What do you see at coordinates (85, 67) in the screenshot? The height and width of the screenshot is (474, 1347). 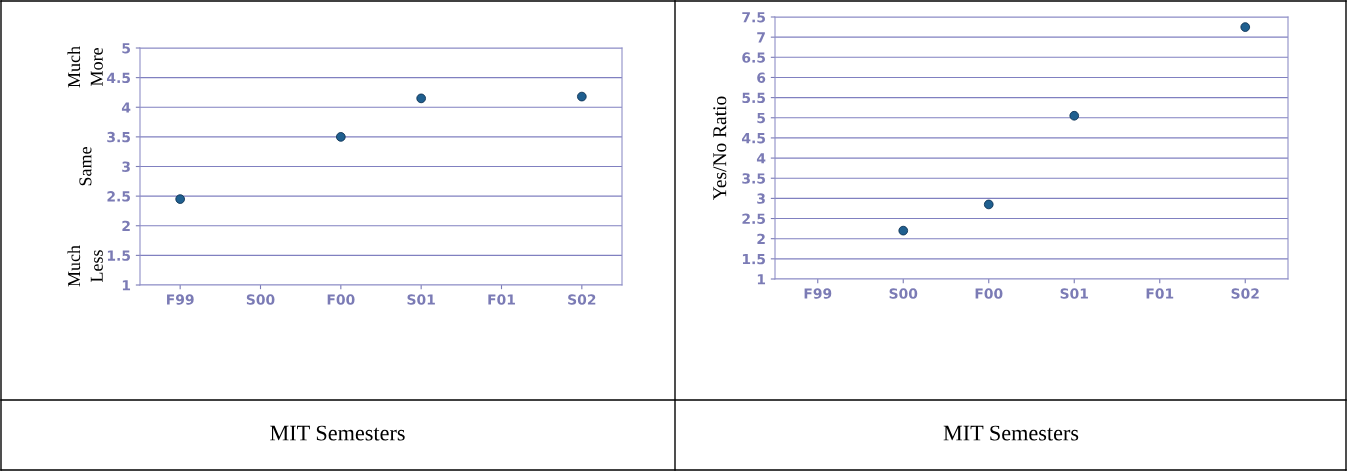 I see `text: Much More` at bounding box center [85, 67].